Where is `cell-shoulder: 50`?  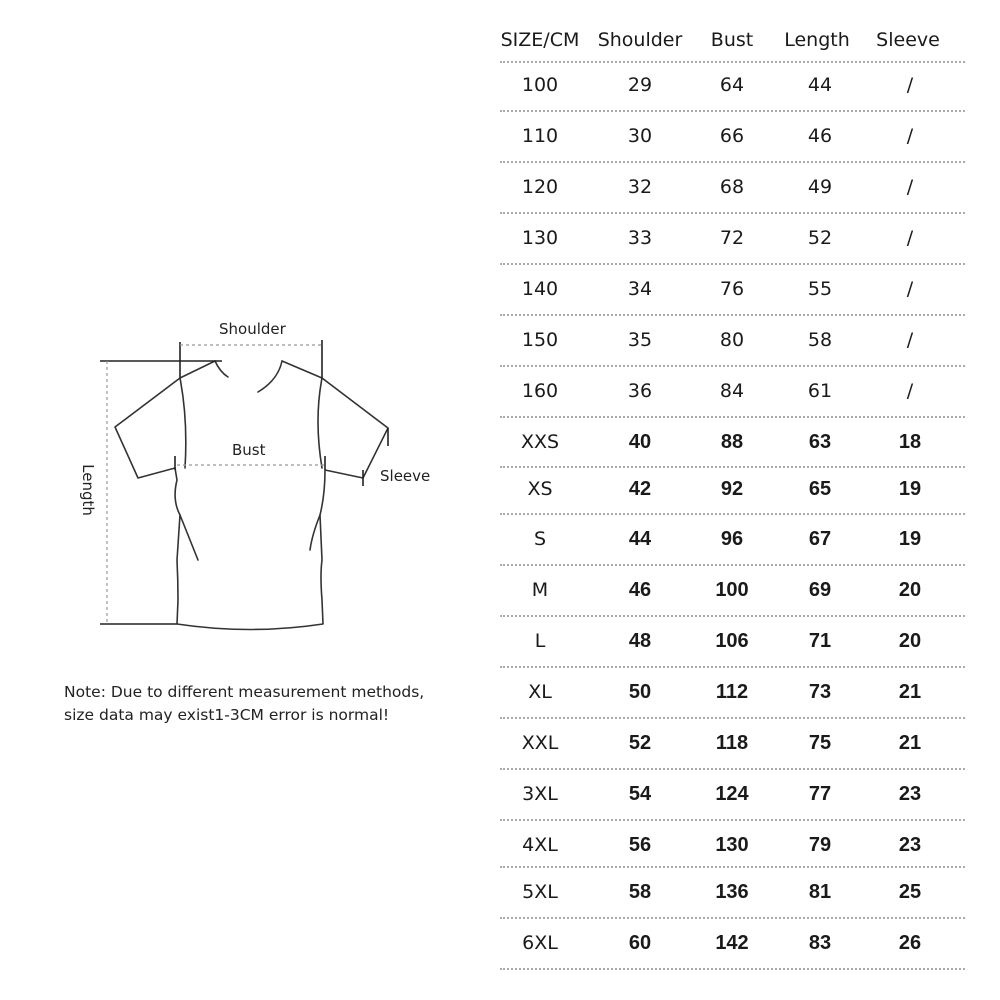
cell-shoulder: 50 is located at coordinates (640, 692).